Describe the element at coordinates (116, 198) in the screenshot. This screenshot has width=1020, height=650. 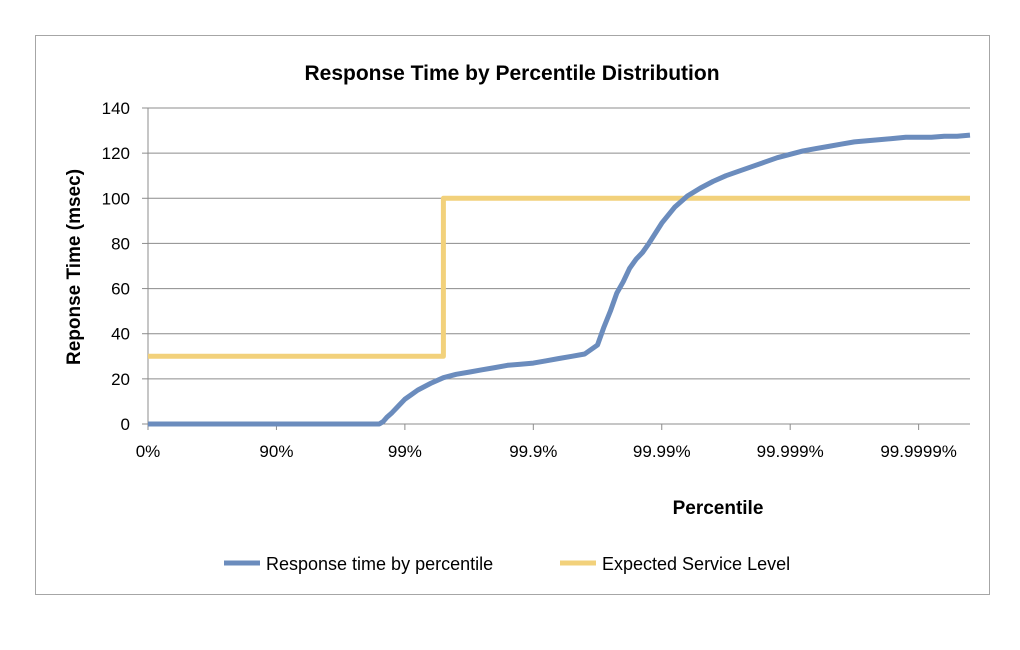
I see `y-tick-label: 100` at that location.